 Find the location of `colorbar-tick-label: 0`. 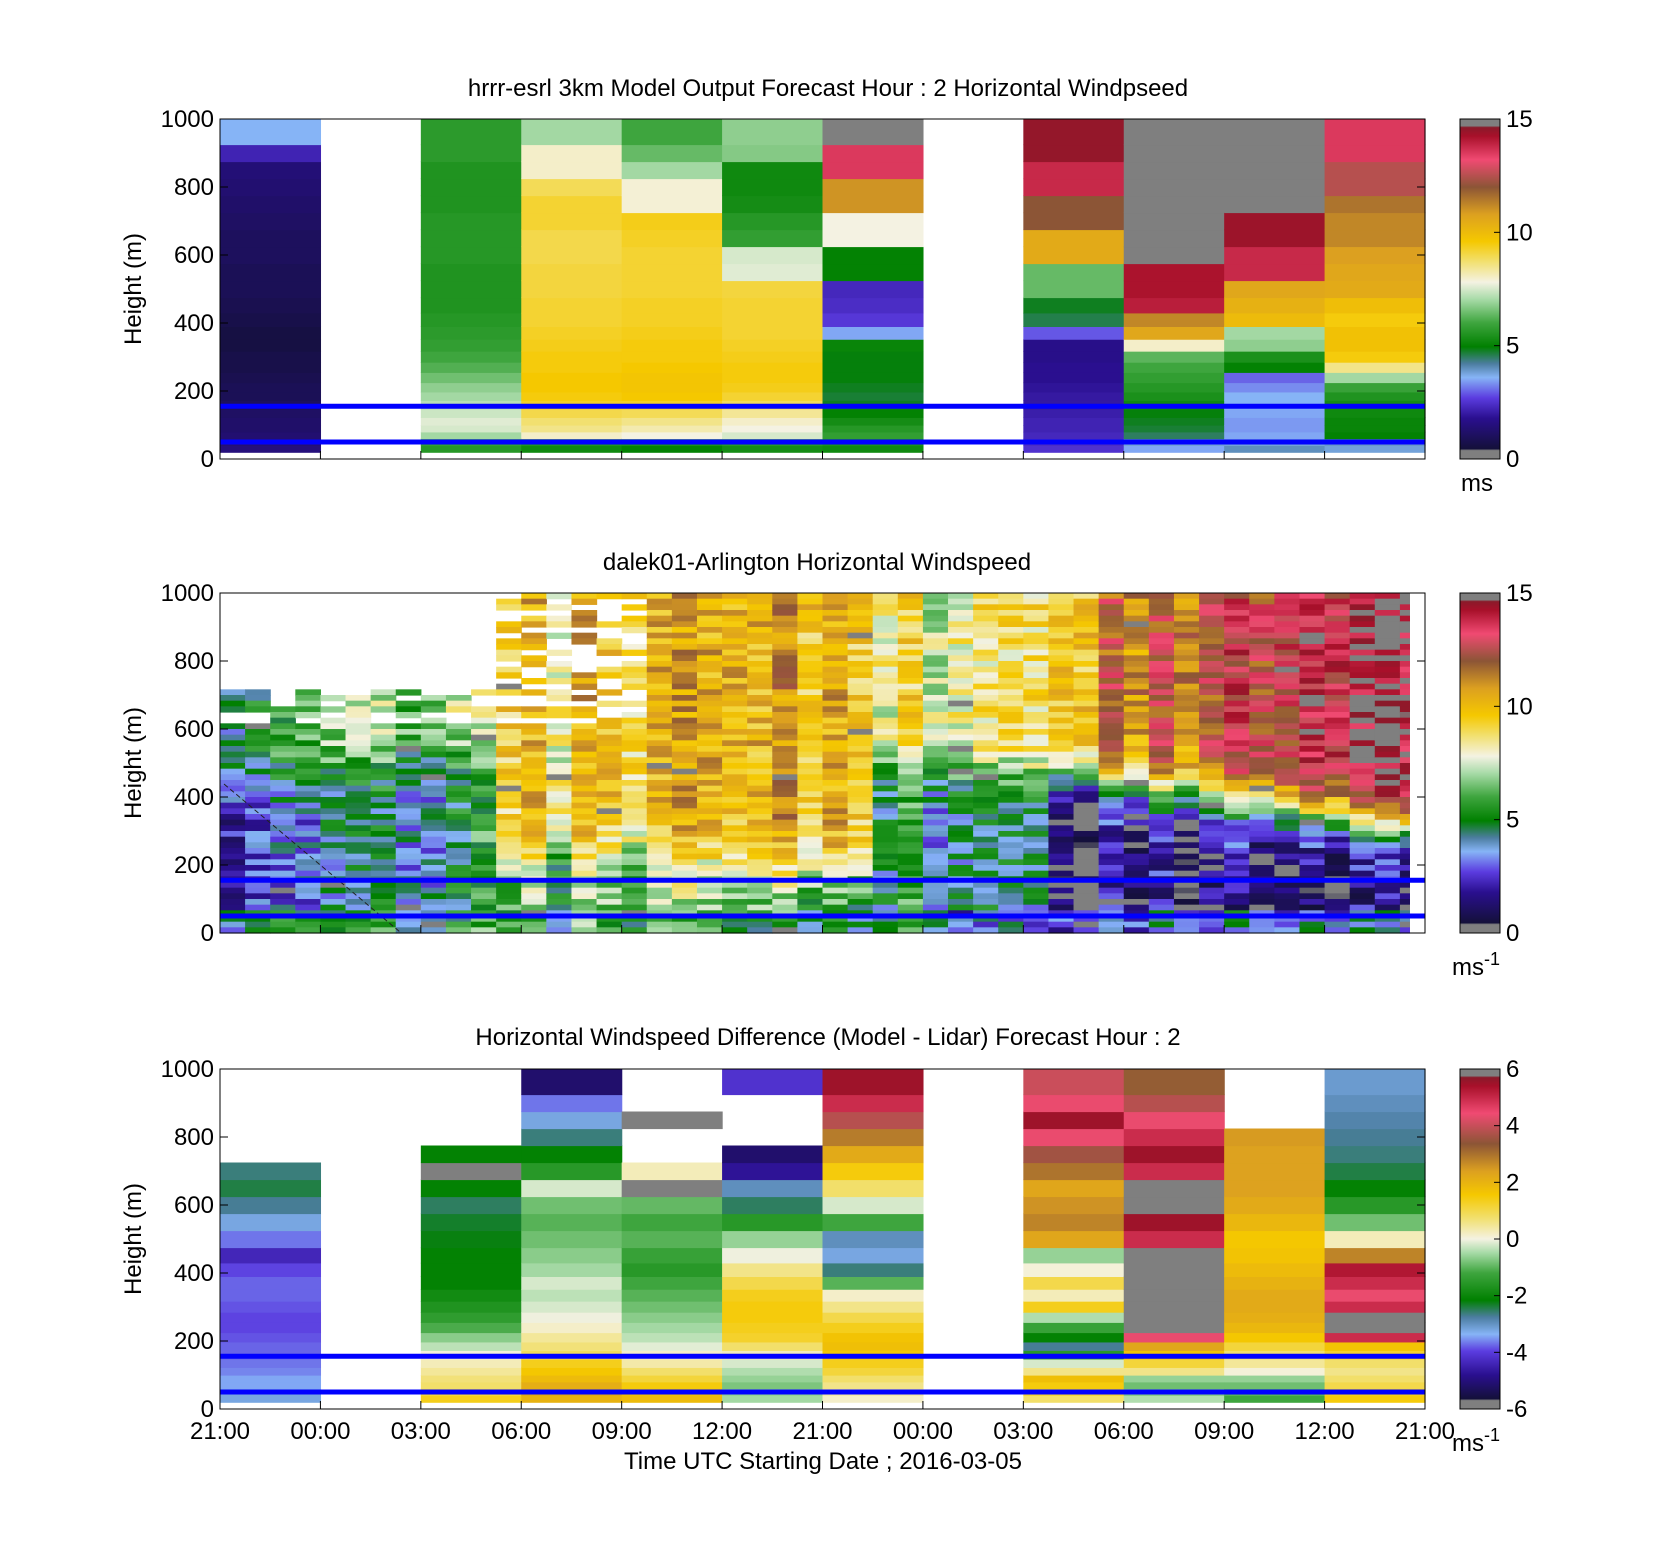

colorbar-tick-label: 0 is located at coordinates (1512, 933).